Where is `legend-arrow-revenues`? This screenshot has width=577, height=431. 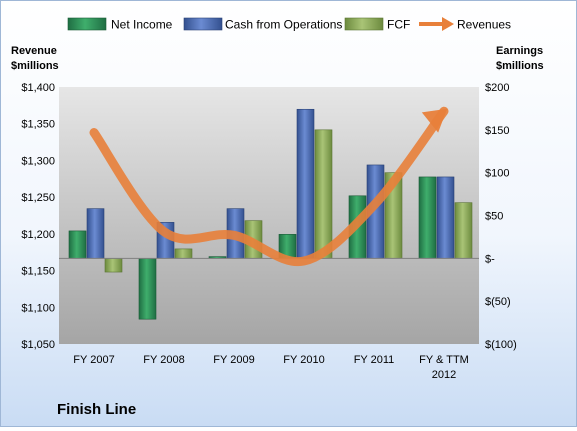 legend-arrow-revenues is located at coordinates (448, 24).